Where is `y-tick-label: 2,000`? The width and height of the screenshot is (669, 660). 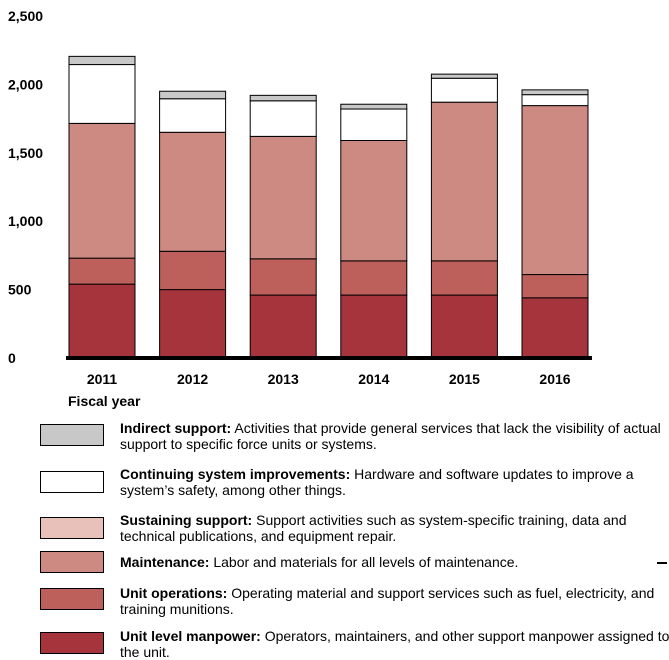
y-tick-label: 2,000 is located at coordinates (25, 84).